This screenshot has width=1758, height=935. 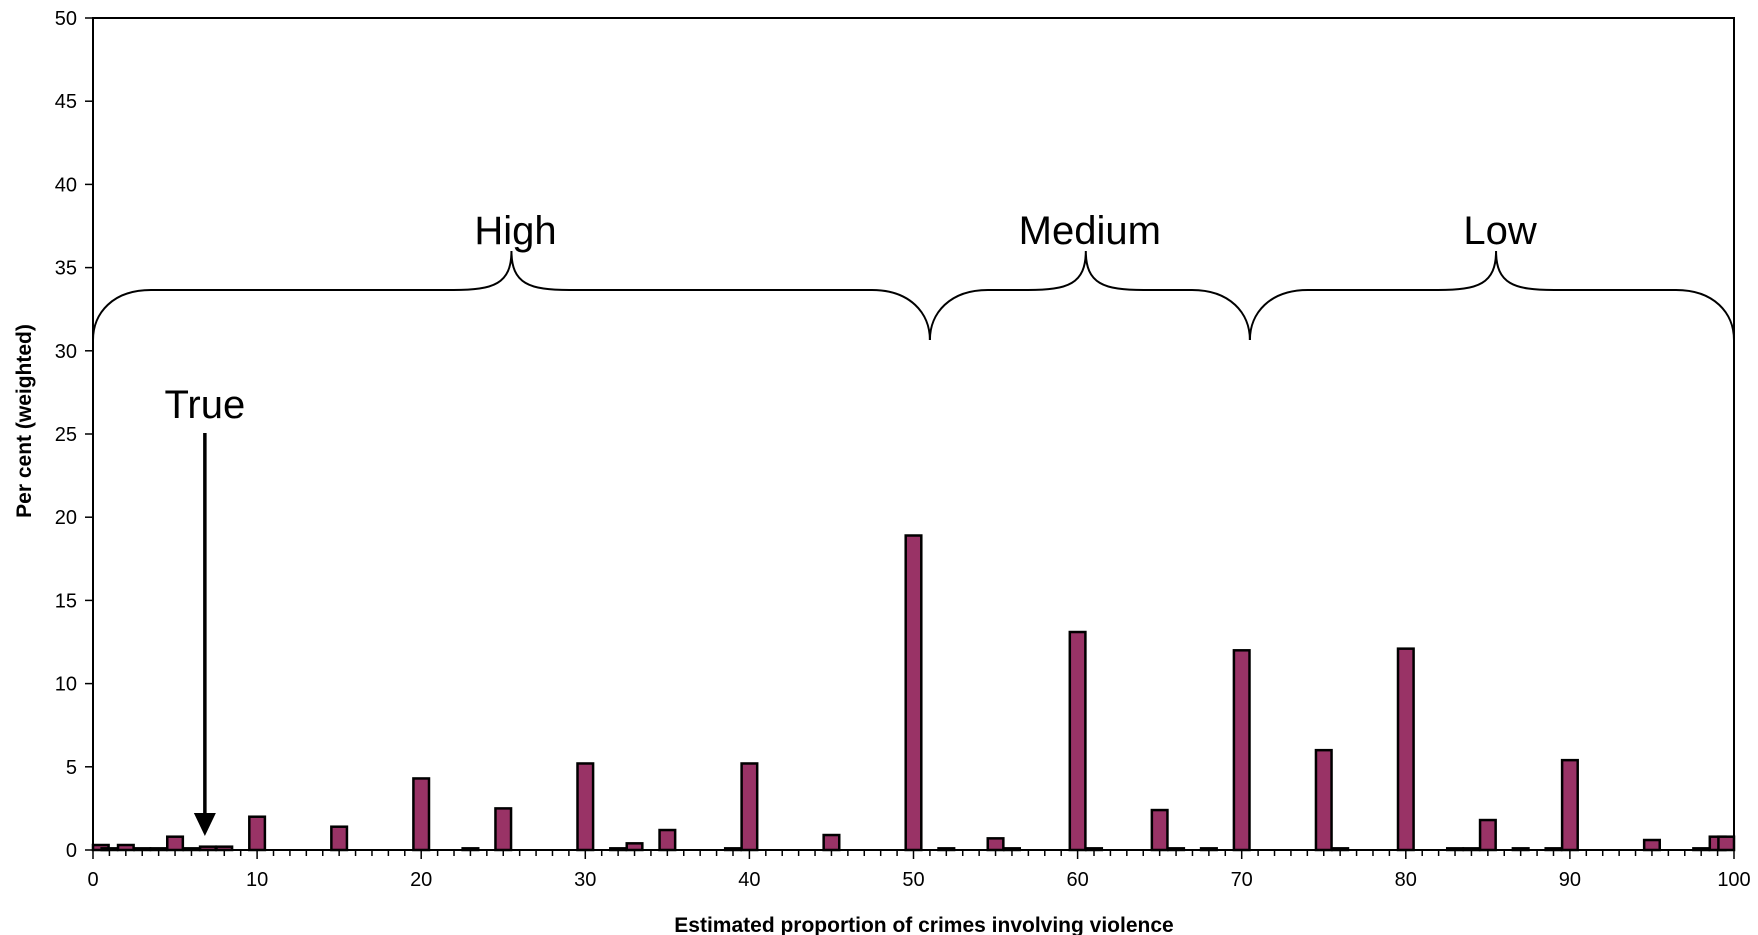 I want to click on y-tick-label: 20, so click(x=66, y=518).